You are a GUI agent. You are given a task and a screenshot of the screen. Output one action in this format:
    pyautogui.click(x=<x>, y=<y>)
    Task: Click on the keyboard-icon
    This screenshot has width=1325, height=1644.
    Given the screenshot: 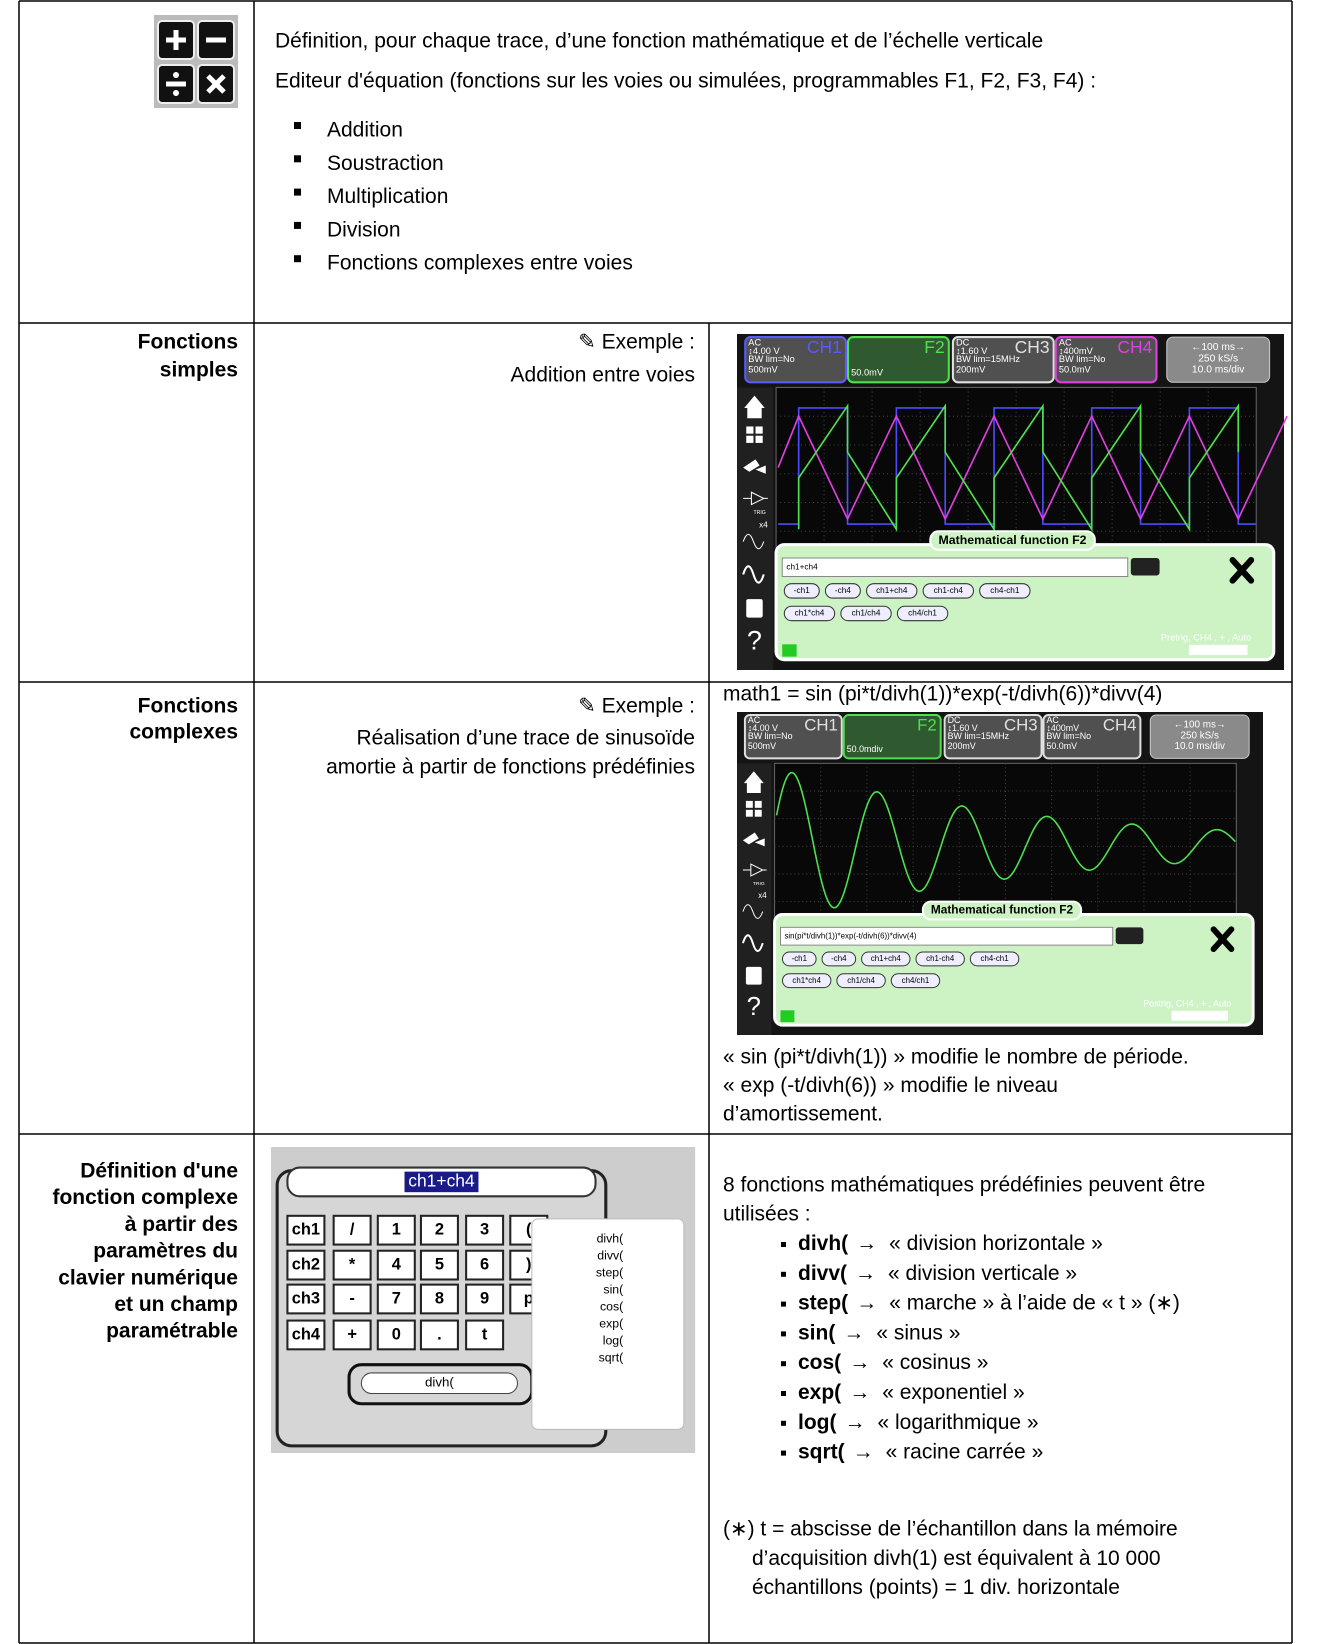 What is the action you would take?
    pyautogui.click(x=1129, y=936)
    